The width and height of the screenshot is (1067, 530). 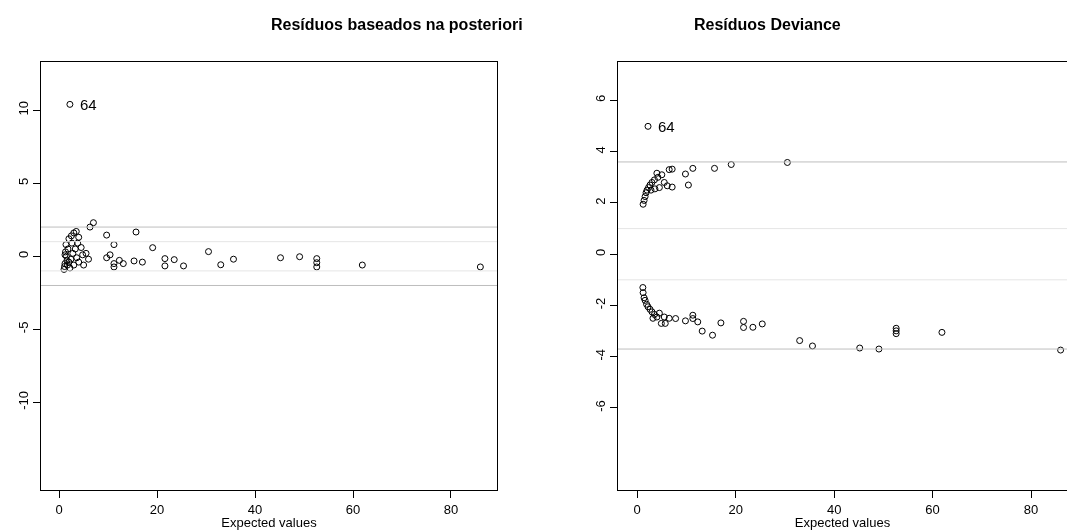 I want to click on y-tick-label: 4, so click(x=600, y=150).